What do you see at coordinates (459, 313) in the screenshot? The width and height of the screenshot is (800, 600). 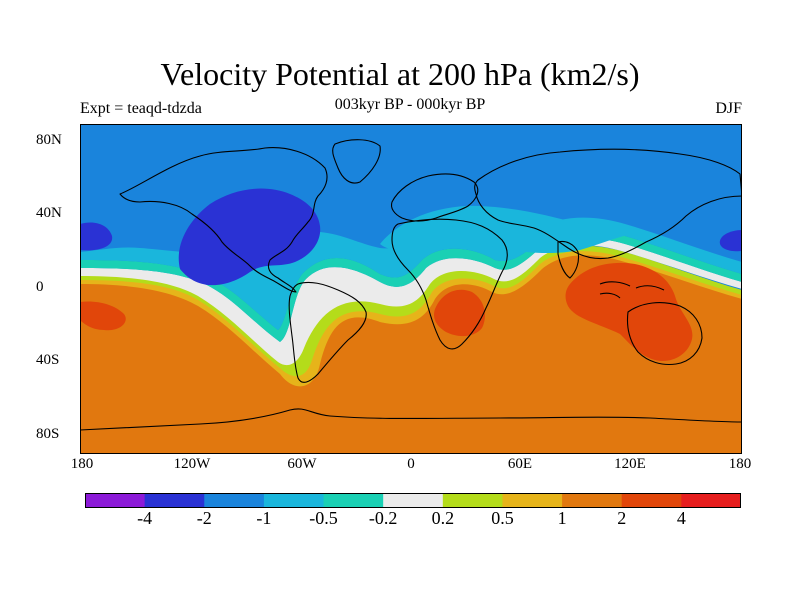 I see `high-positive-region-africa` at bounding box center [459, 313].